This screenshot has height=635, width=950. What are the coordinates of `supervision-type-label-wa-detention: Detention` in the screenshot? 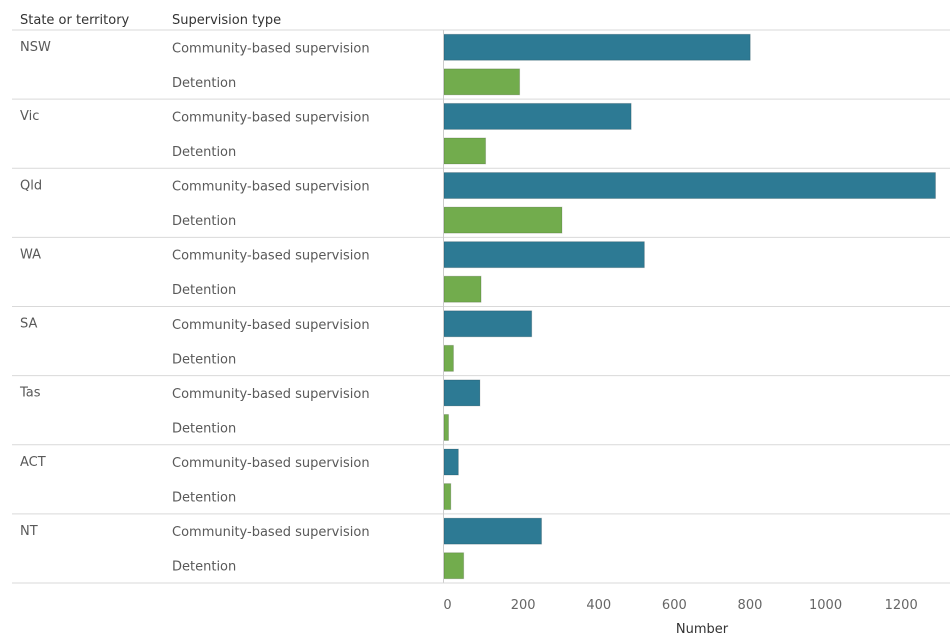 It's located at (204, 290).